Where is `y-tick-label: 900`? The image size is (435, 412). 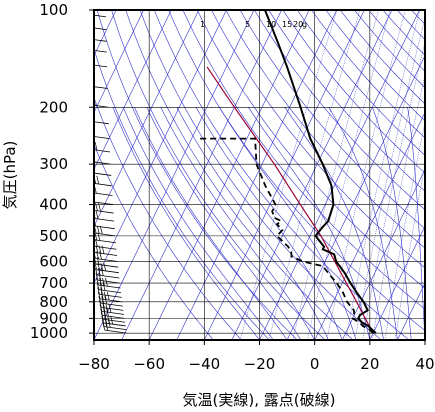
y-tick-label: 900 is located at coordinates (53, 318).